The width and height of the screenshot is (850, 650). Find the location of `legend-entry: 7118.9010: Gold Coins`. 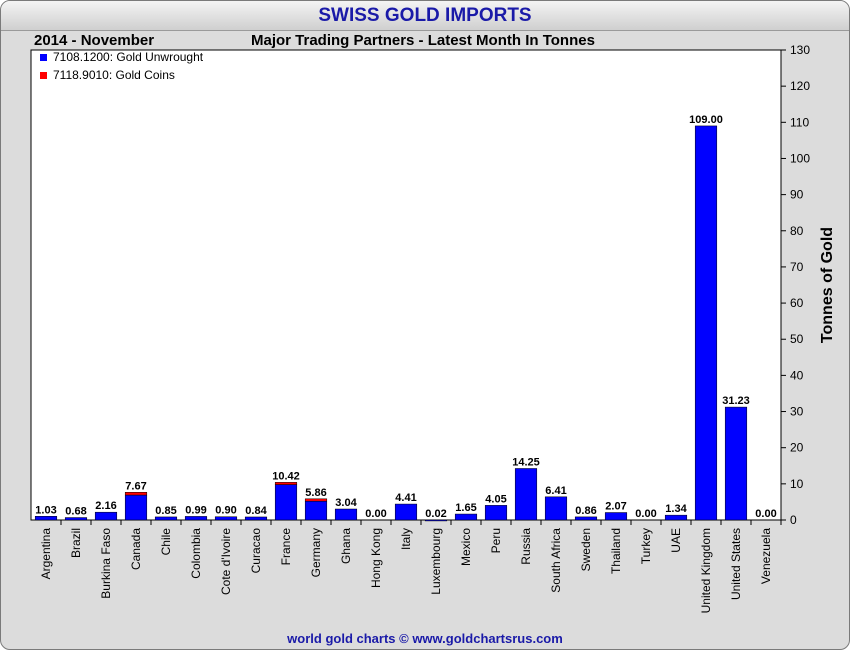

legend-entry: 7118.9010: Gold Coins is located at coordinates (114, 75).